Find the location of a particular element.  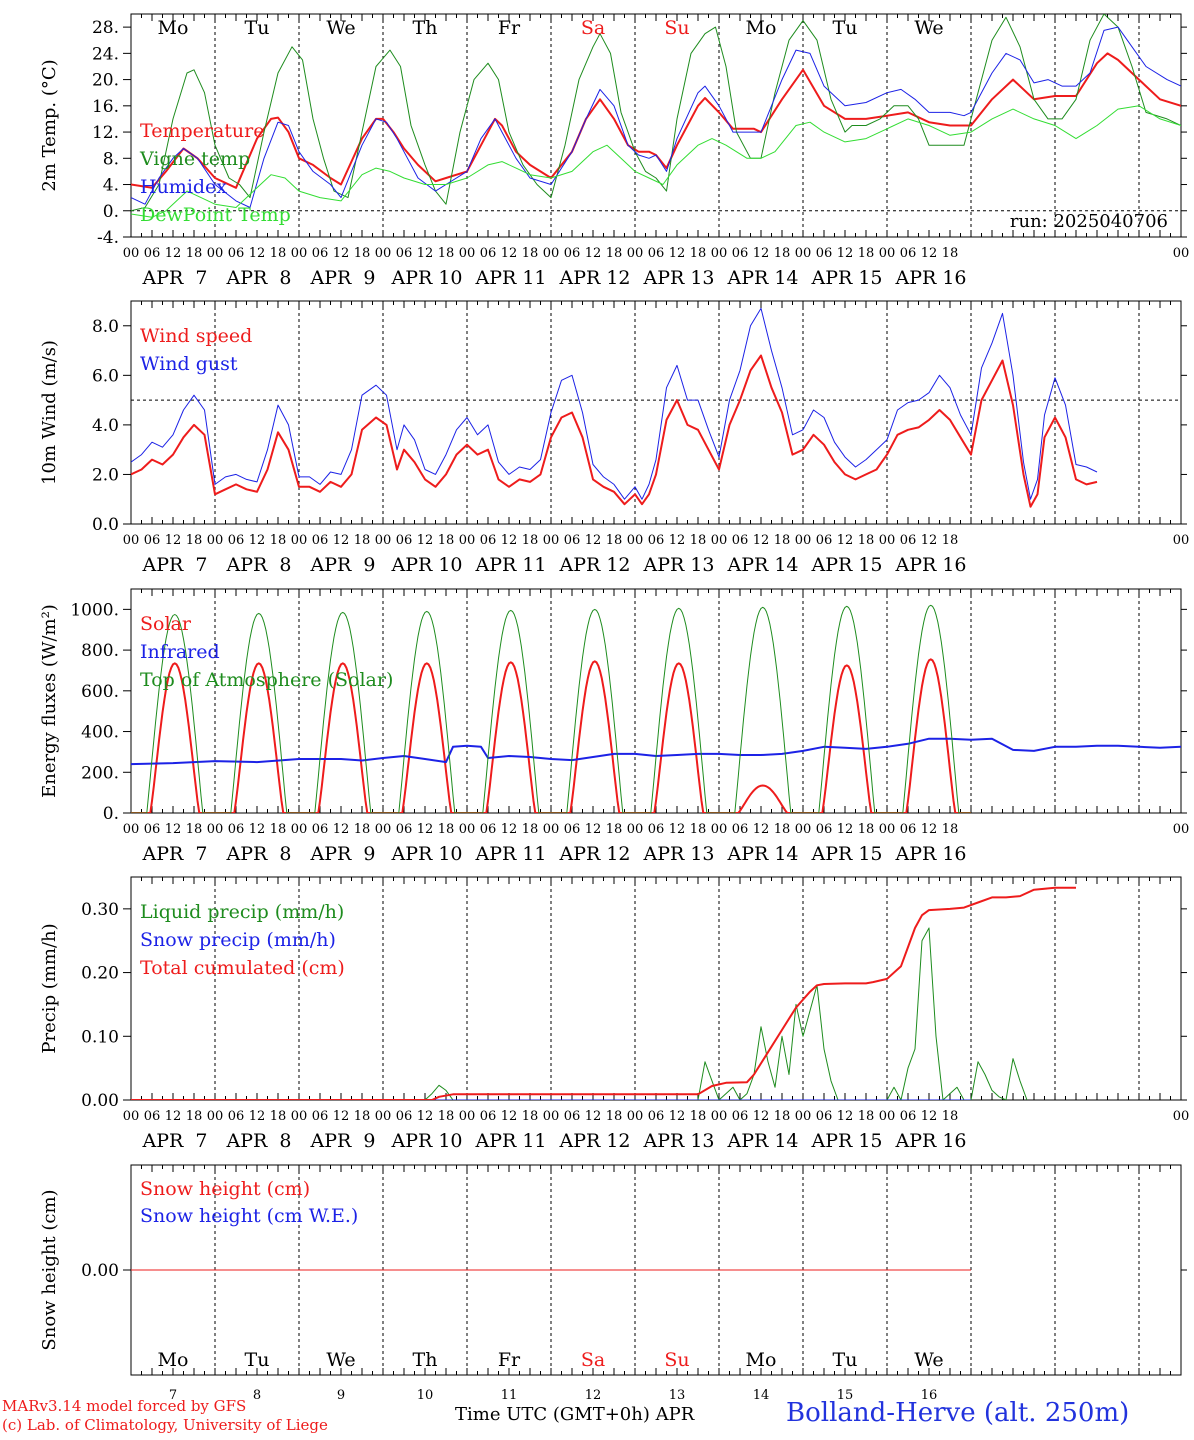

legend-entry: DewPoint Temp is located at coordinates (215, 215).